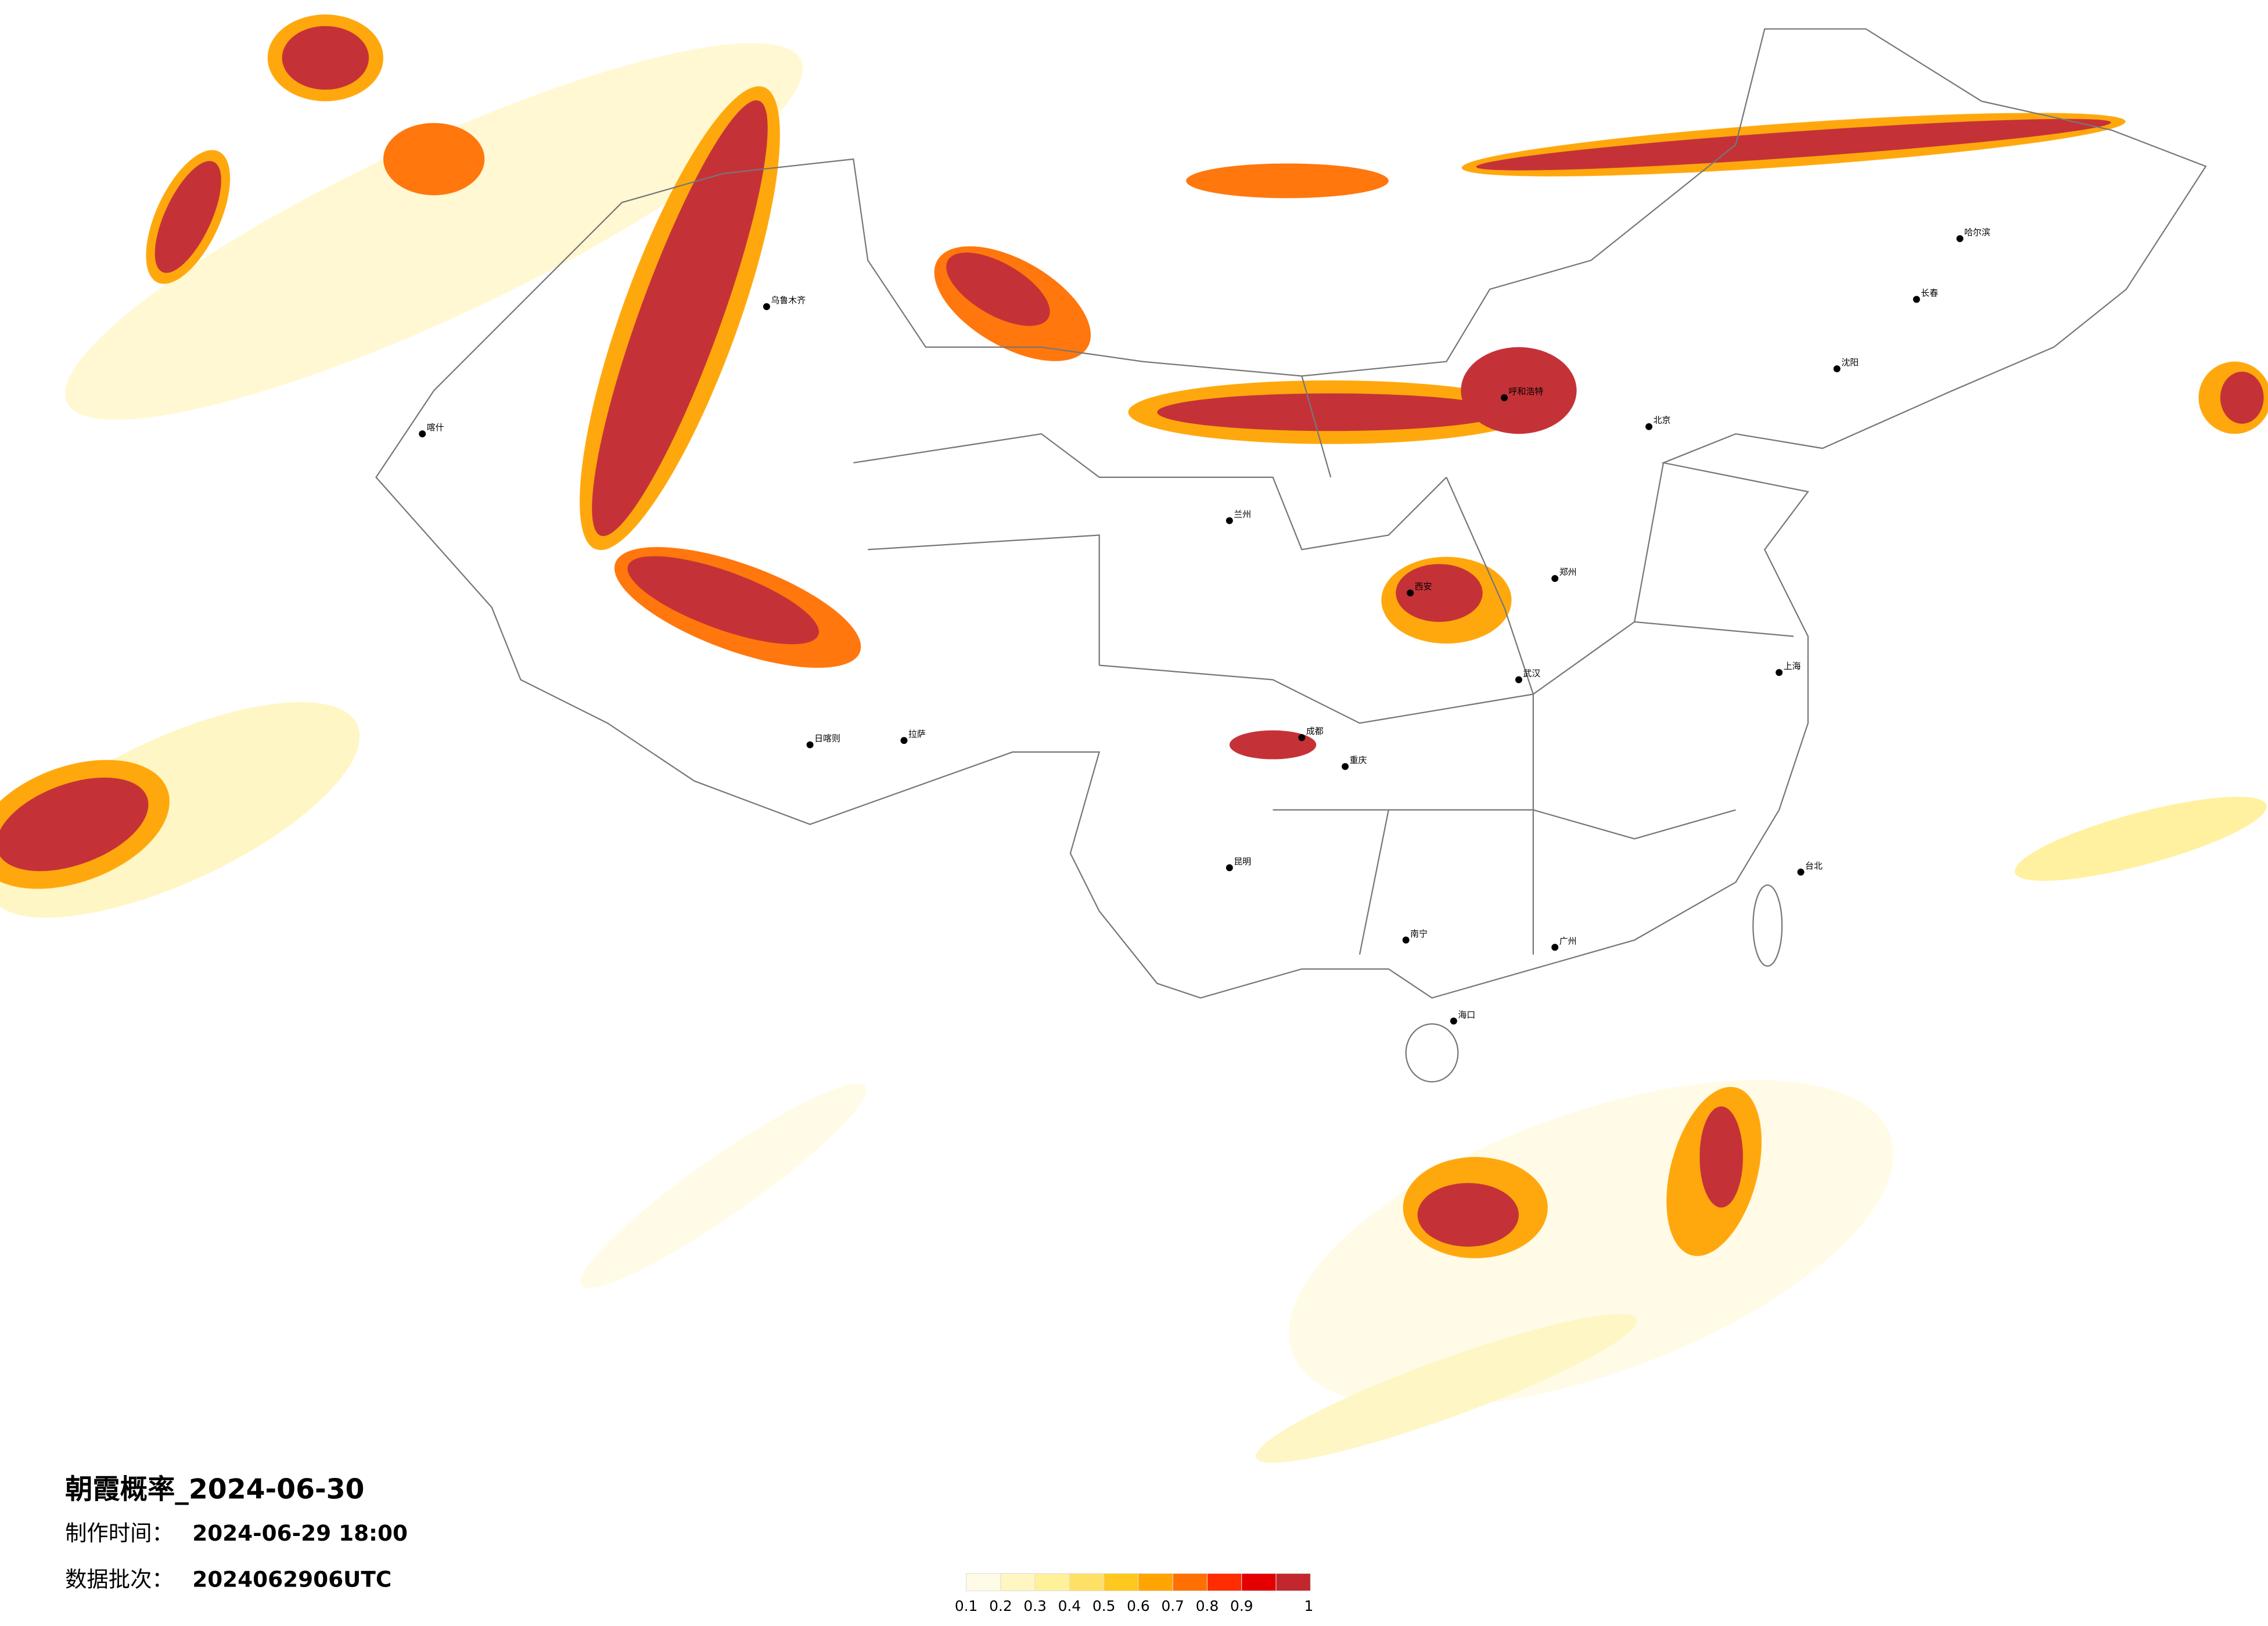 The image size is (2268, 1626). I want to click on city-label: 喀什, so click(435, 427).